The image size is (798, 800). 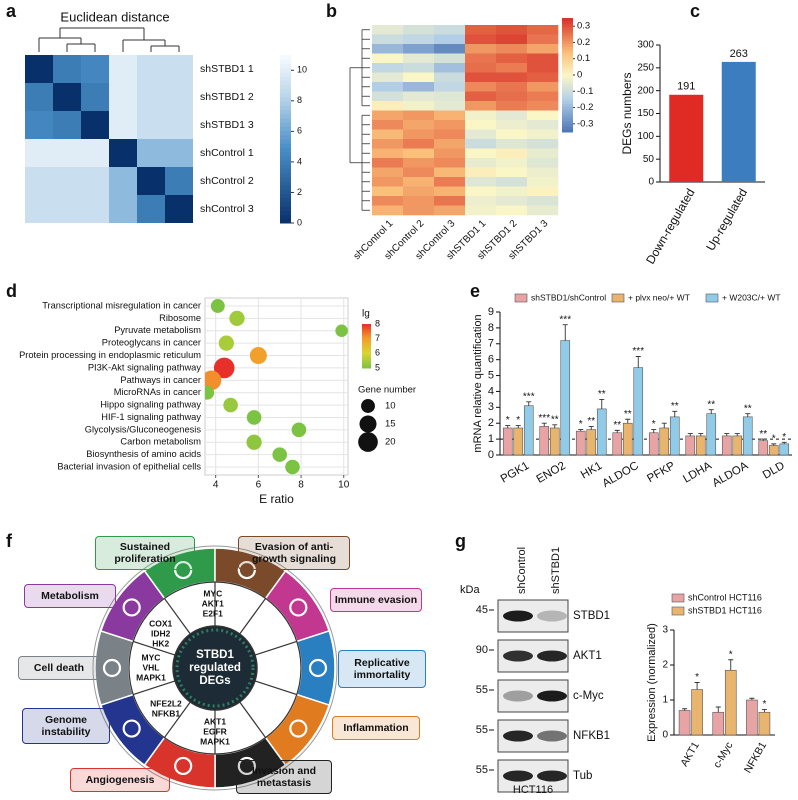 I want to click on center-label: STBD1, so click(x=215, y=655).